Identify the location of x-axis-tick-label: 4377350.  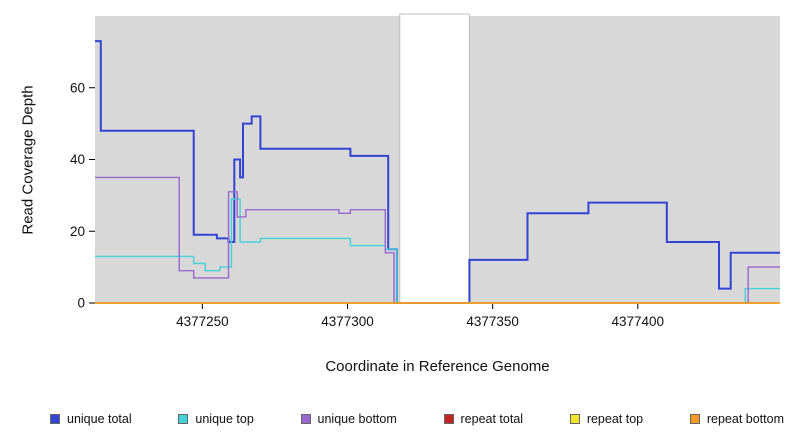
(492, 321).